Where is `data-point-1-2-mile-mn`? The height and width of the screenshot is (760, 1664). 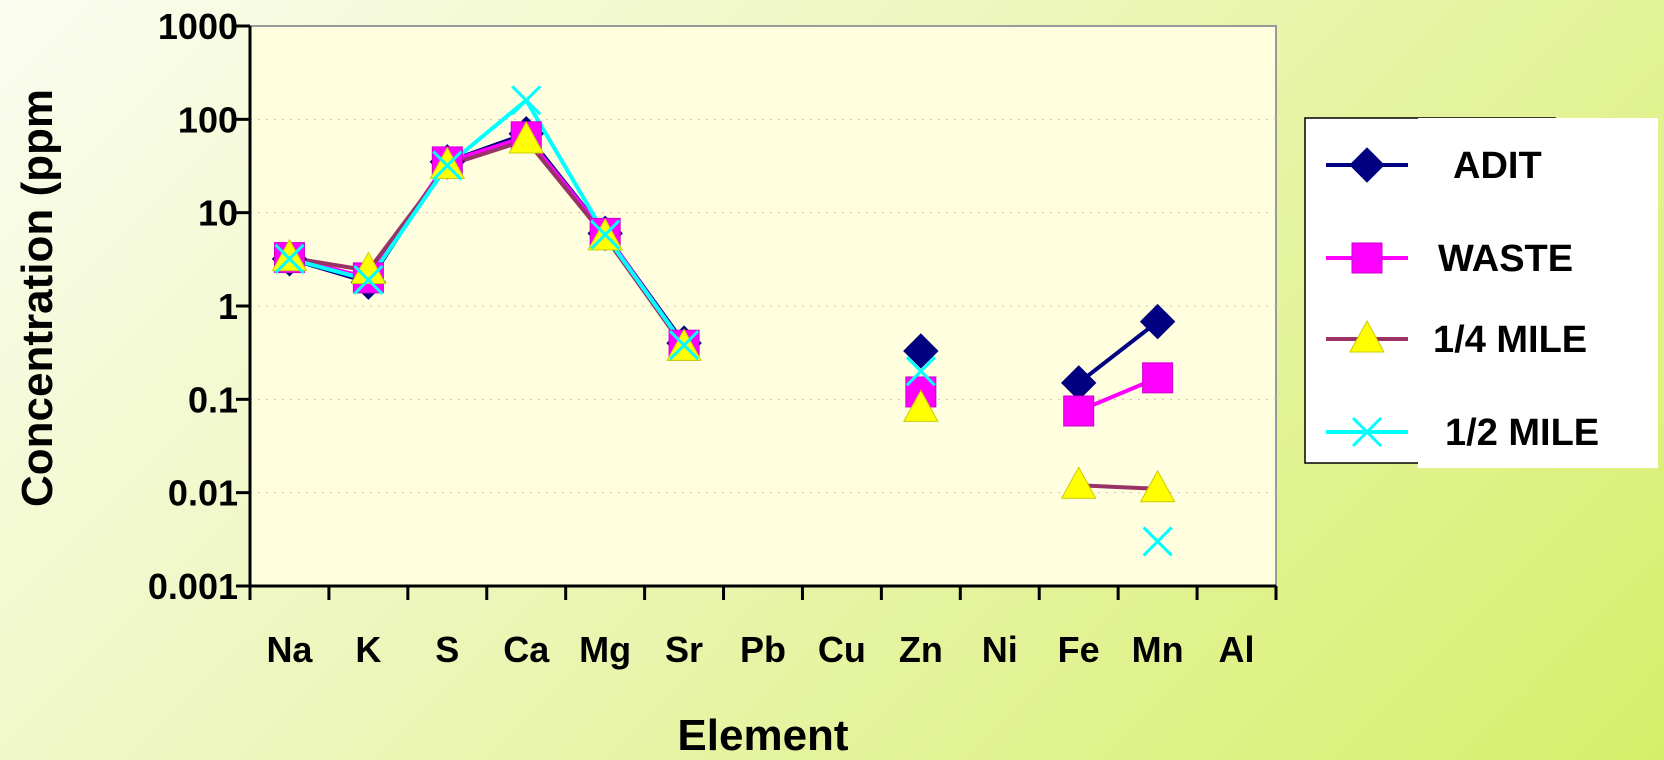 data-point-1-2-mile-mn is located at coordinates (1157, 541).